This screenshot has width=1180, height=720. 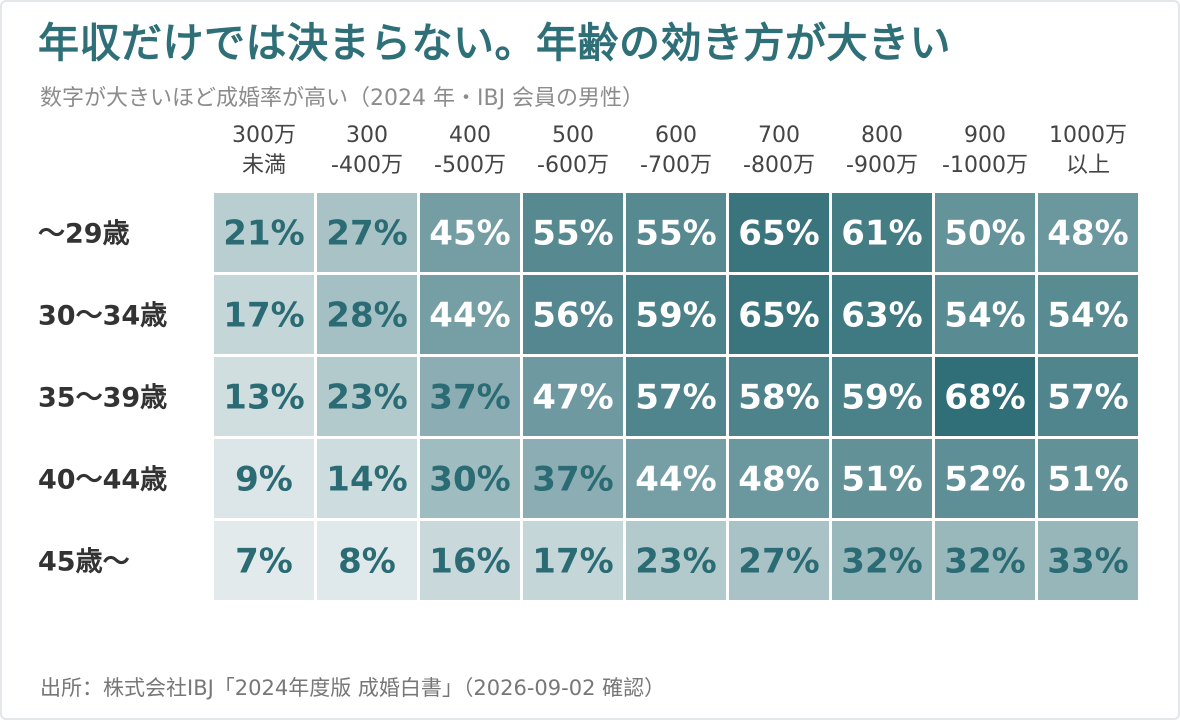 What do you see at coordinates (676, 165) in the screenshot?
I see `column-label: -700万` at bounding box center [676, 165].